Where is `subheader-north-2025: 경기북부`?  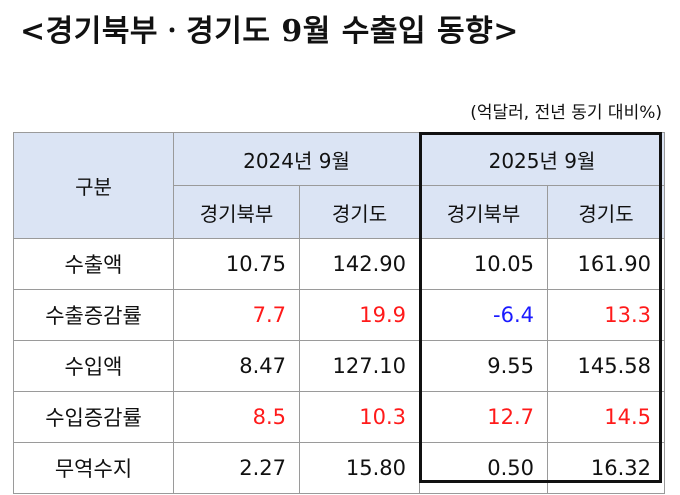
subheader-north-2025: 경기북부 is located at coordinates (483, 212).